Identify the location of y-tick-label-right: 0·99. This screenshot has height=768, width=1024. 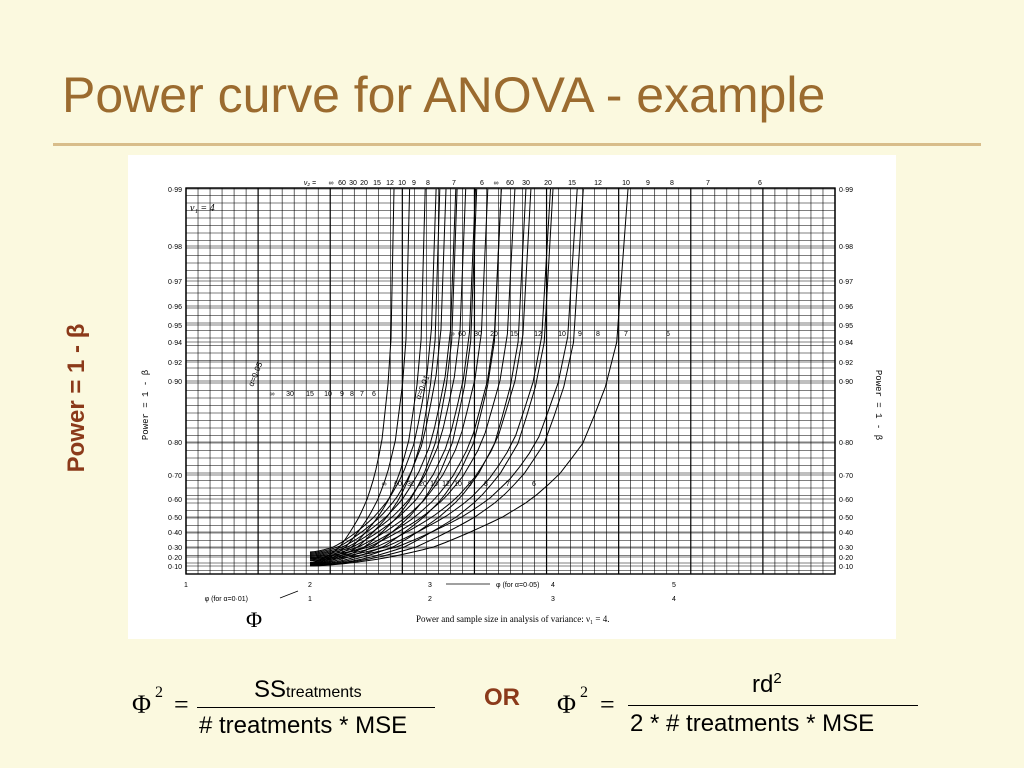
(846, 190).